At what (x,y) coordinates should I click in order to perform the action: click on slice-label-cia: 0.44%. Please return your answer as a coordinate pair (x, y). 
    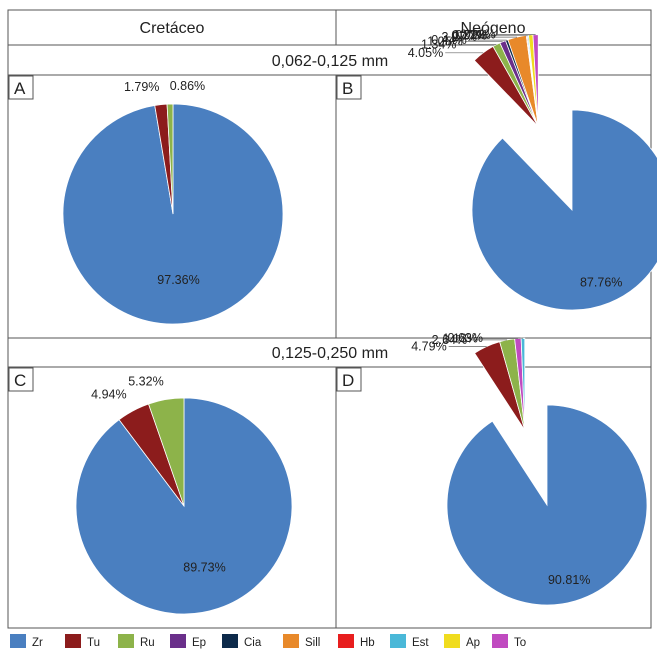
    Looking at the image, I should click on (448, 40).